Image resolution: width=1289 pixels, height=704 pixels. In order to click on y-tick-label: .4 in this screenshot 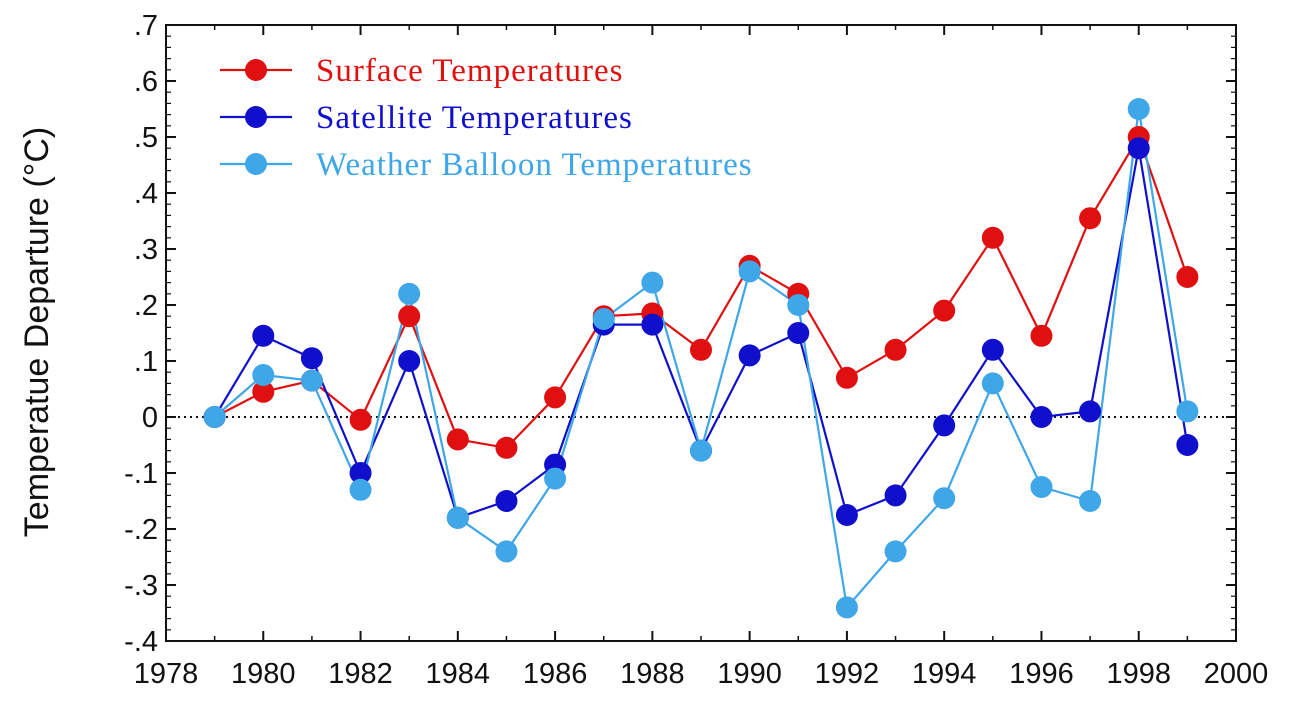, I will do `click(146, 194)`.